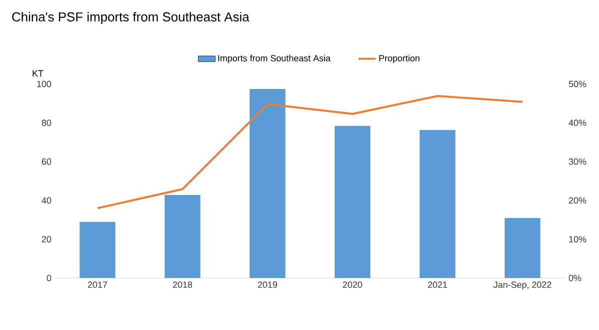 The height and width of the screenshot is (330, 599). What do you see at coordinates (182, 285) in the screenshot?
I see `x-tick-label: 2018` at bounding box center [182, 285].